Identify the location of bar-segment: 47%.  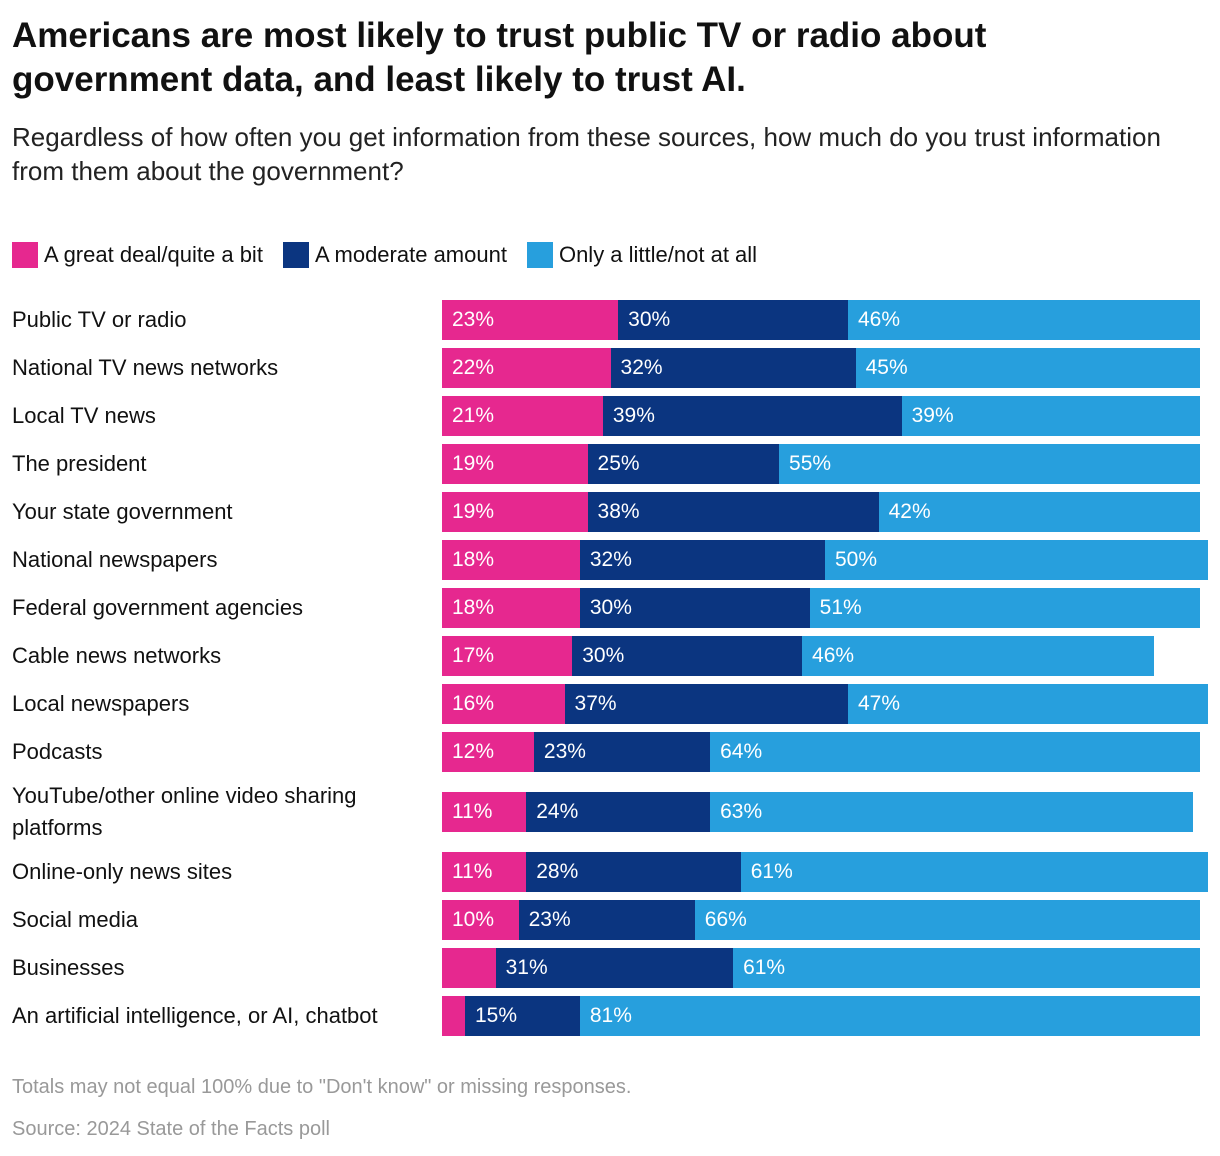
(1027, 704).